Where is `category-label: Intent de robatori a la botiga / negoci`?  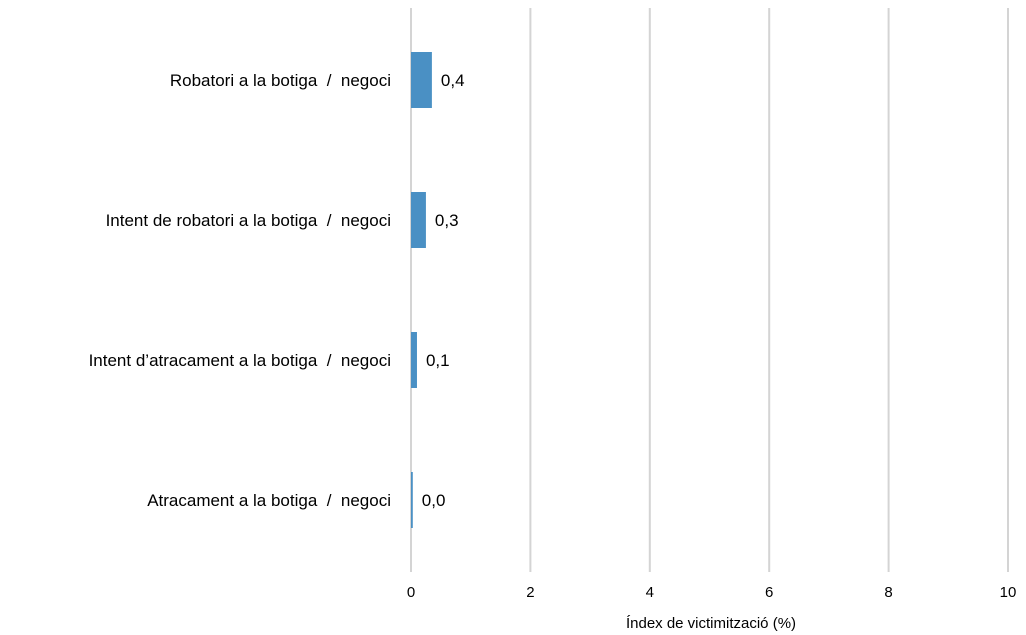 category-label: Intent de robatori a la botiga / negoci is located at coordinates (248, 220).